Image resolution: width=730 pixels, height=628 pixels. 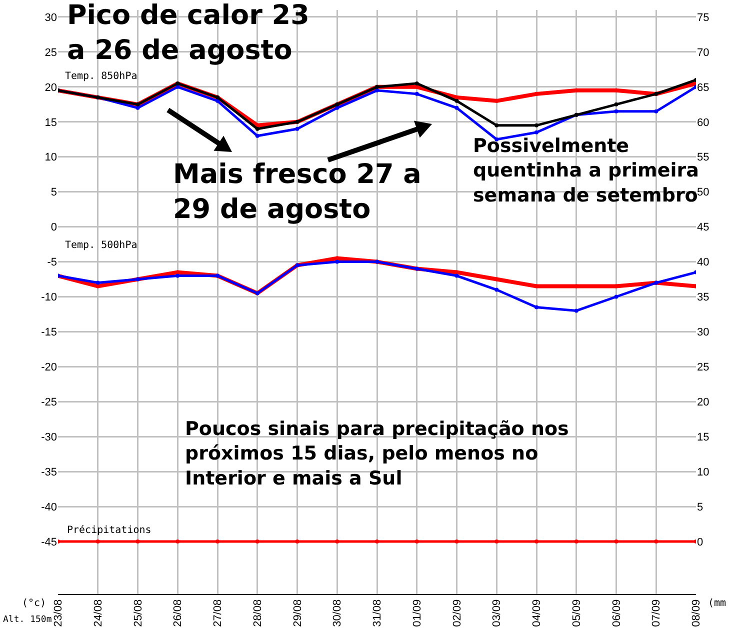 What do you see at coordinates (50, 18) in the screenshot?
I see `y-tick-label: 30` at bounding box center [50, 18].